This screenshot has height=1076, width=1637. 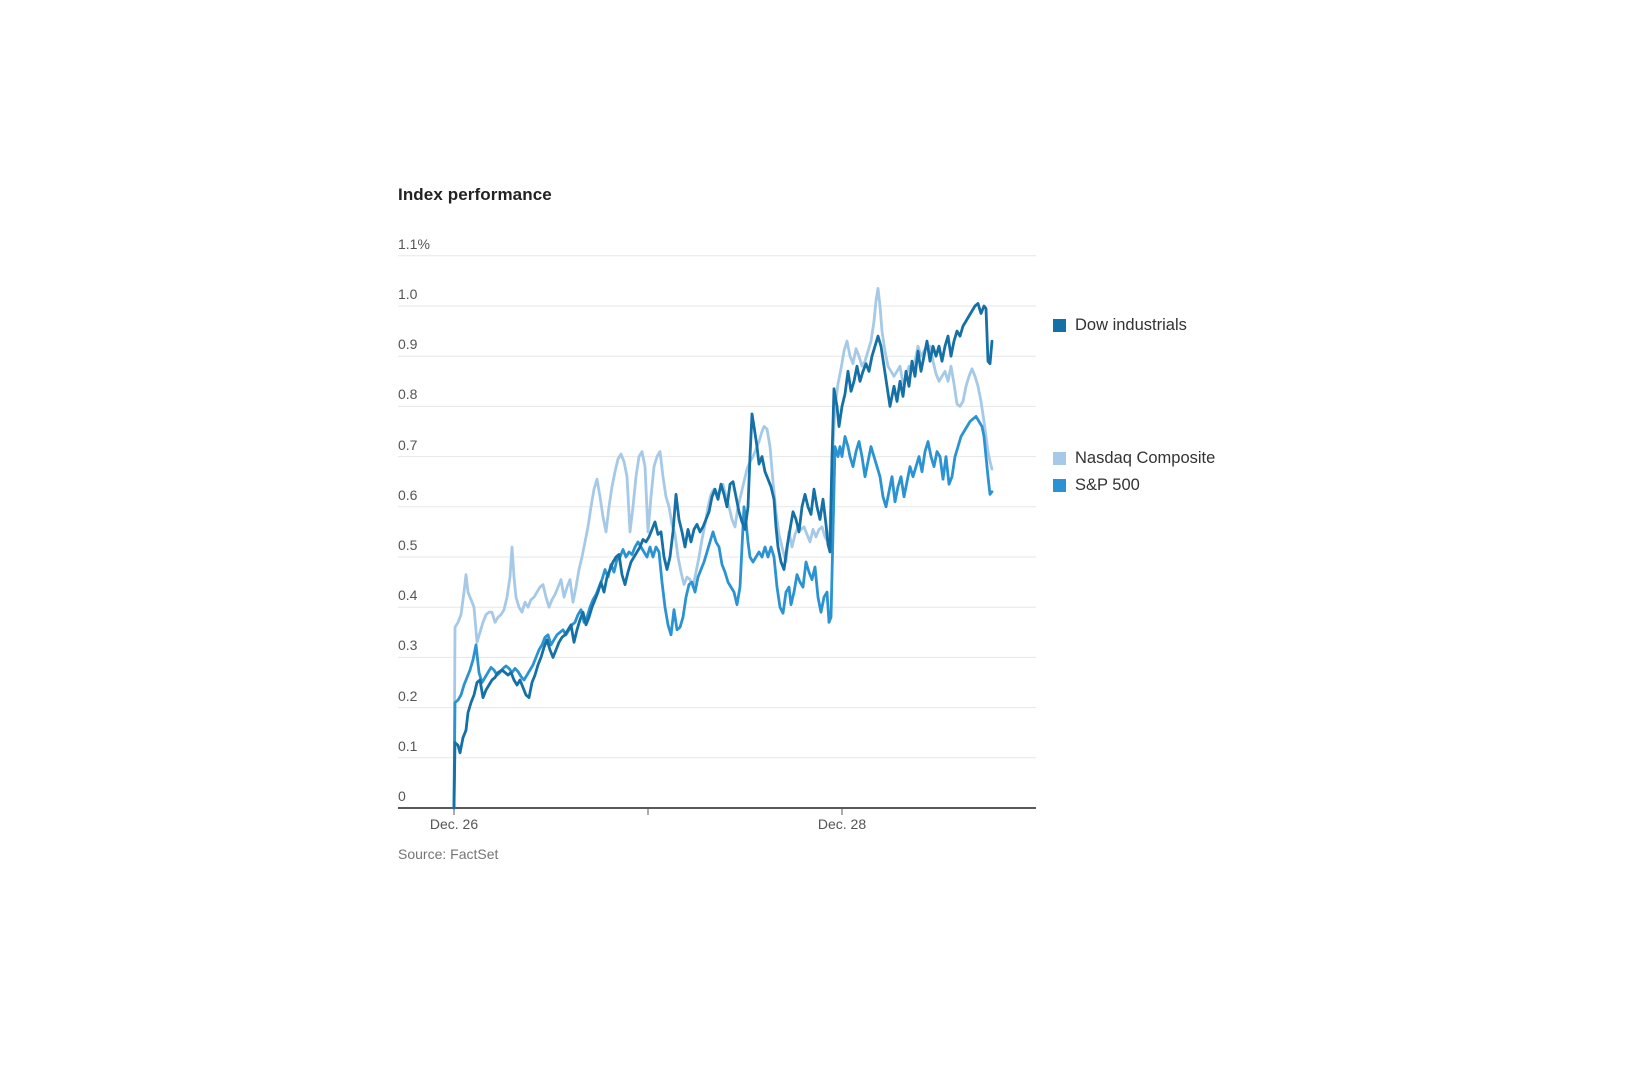 What do you see at coordinates (1059, 485) in the screenshot?
I see `sp500-swatch-icon` at bounding box center [1059, 485].